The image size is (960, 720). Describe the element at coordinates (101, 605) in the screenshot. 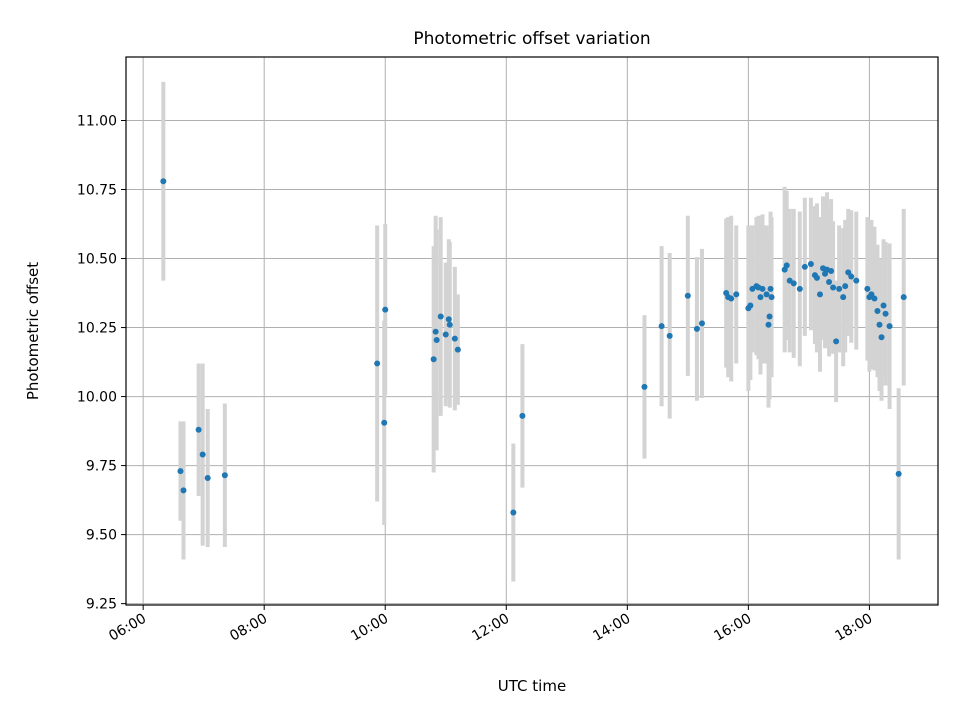

I see `y-tick-label: 9.25` at that location.